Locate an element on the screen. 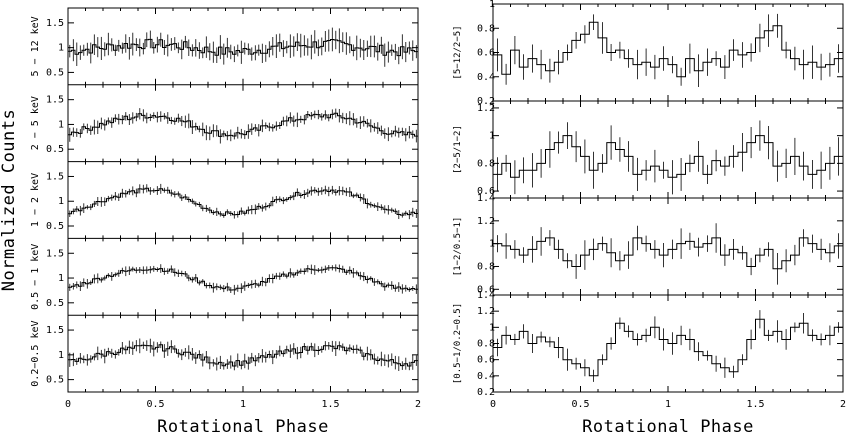 Image resolution: width=849 pixels, height=434 pixels. panel-label: 2 − 5 keV is located at coordinates (35, 123).